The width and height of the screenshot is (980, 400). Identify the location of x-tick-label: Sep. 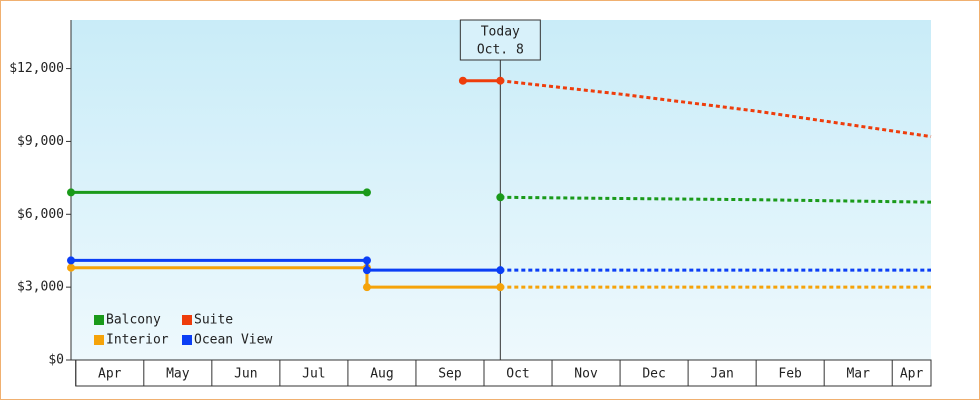
(450, 374).